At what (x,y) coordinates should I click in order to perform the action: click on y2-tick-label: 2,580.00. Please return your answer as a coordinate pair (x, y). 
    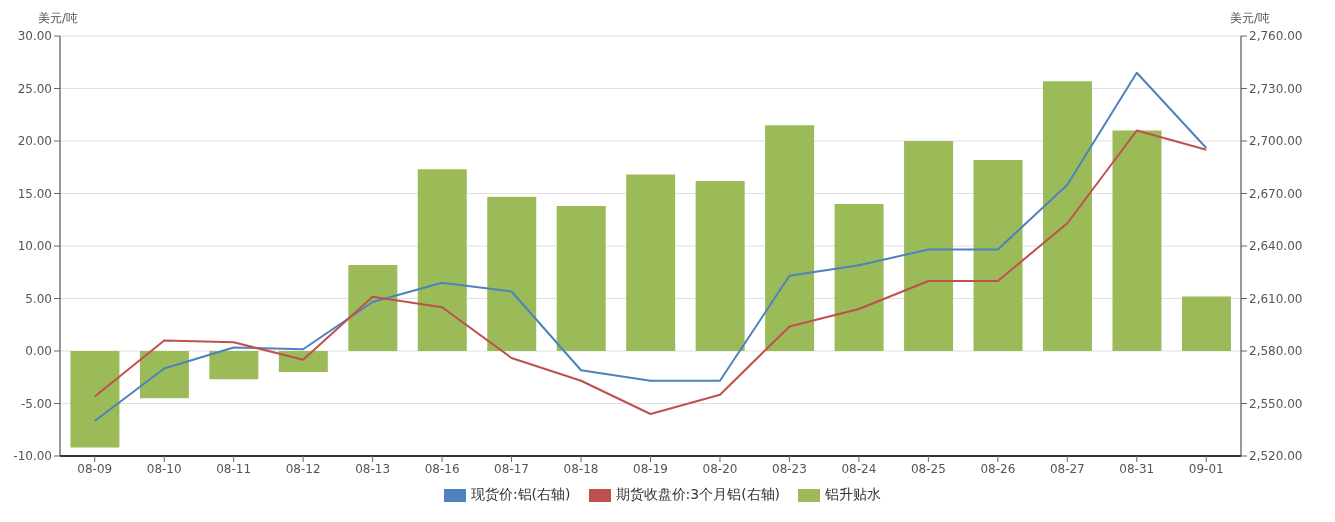
    Looking at the image, I should click on (1276, 351).